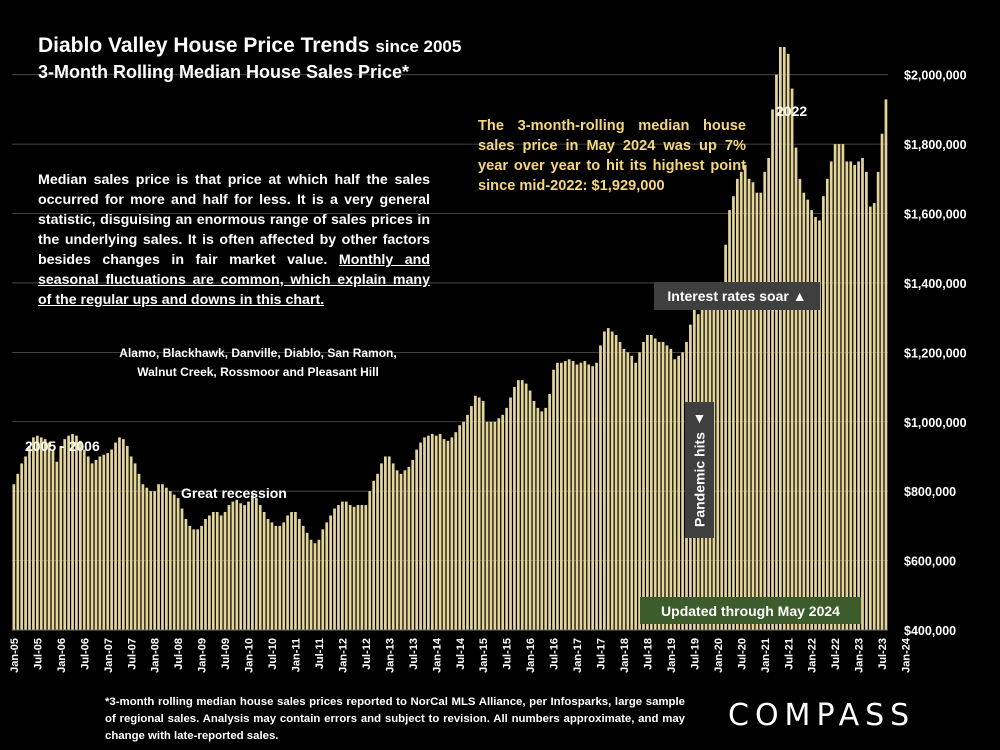 The height and width of the screenshot is (750, 1000). What do you see at coordinates (742, 654) in the screenshot?
I see `x-tick-label: Jul-20` at bounding box center [742, 654].